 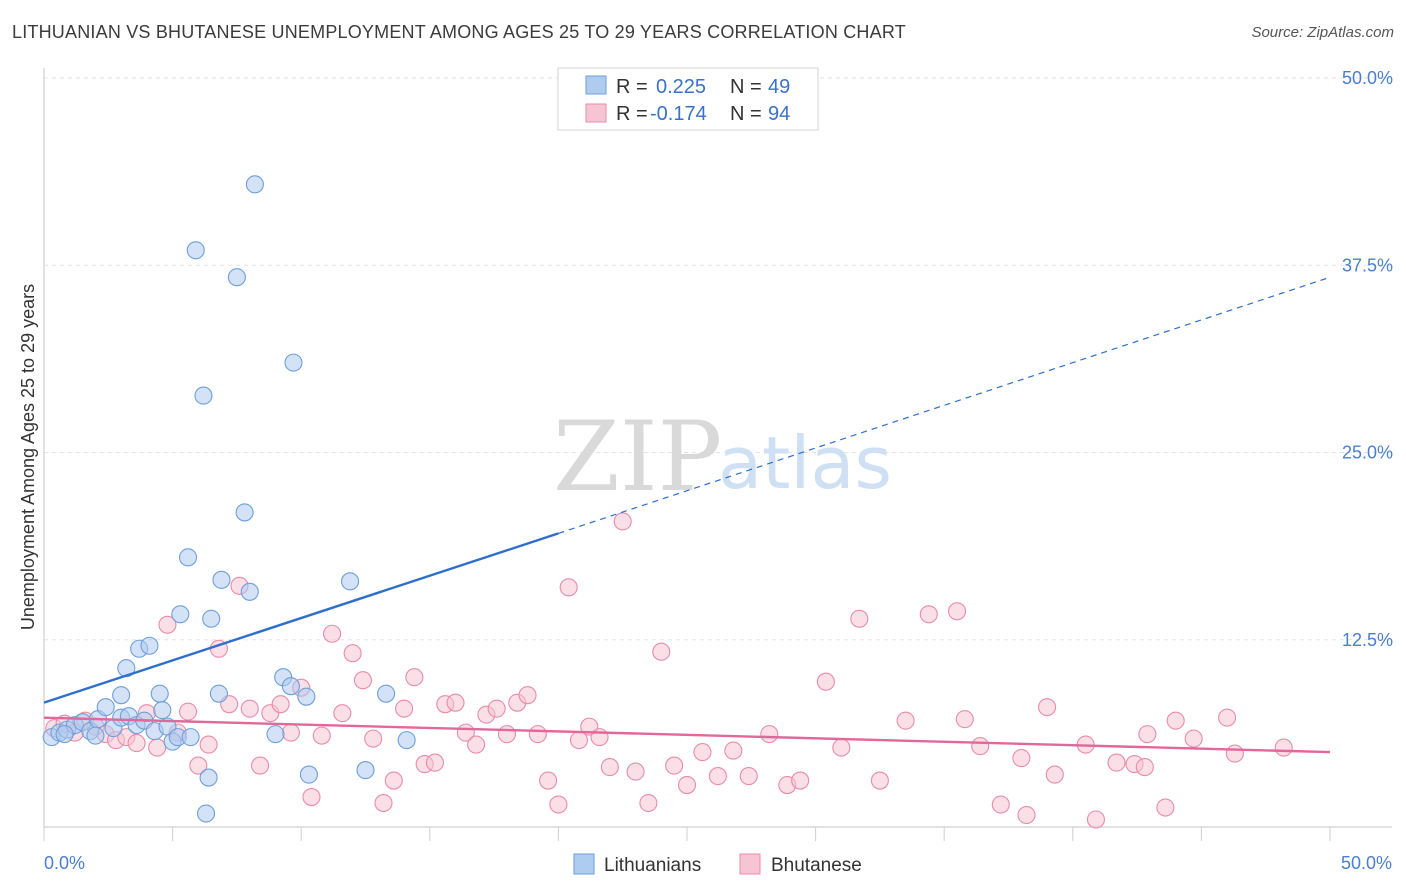 What do you see at coordinates (301, 618) in the screenshot?
I see `trend-line-lithuanians` at bounding box center [301, 618].